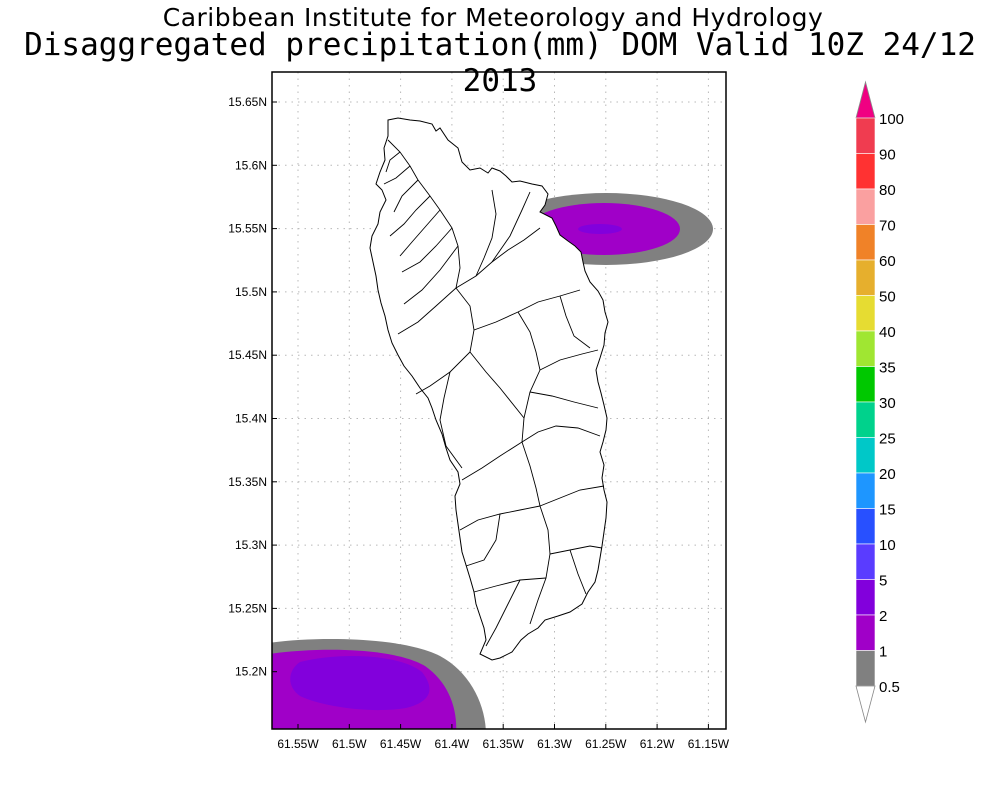  Describe the element at coordinates (887, 474) in the screenshot. I see `colorbar-label: 20` at that location.